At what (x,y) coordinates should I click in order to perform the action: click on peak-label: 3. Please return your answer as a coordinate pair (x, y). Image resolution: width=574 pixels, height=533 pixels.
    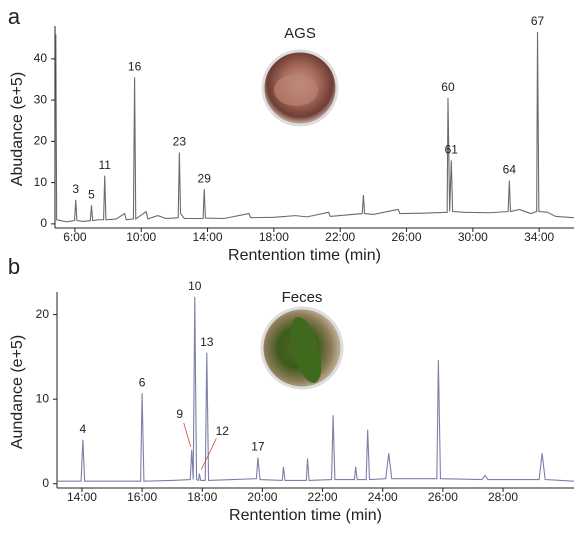
    Looking at the image, I should click on (75, 189).